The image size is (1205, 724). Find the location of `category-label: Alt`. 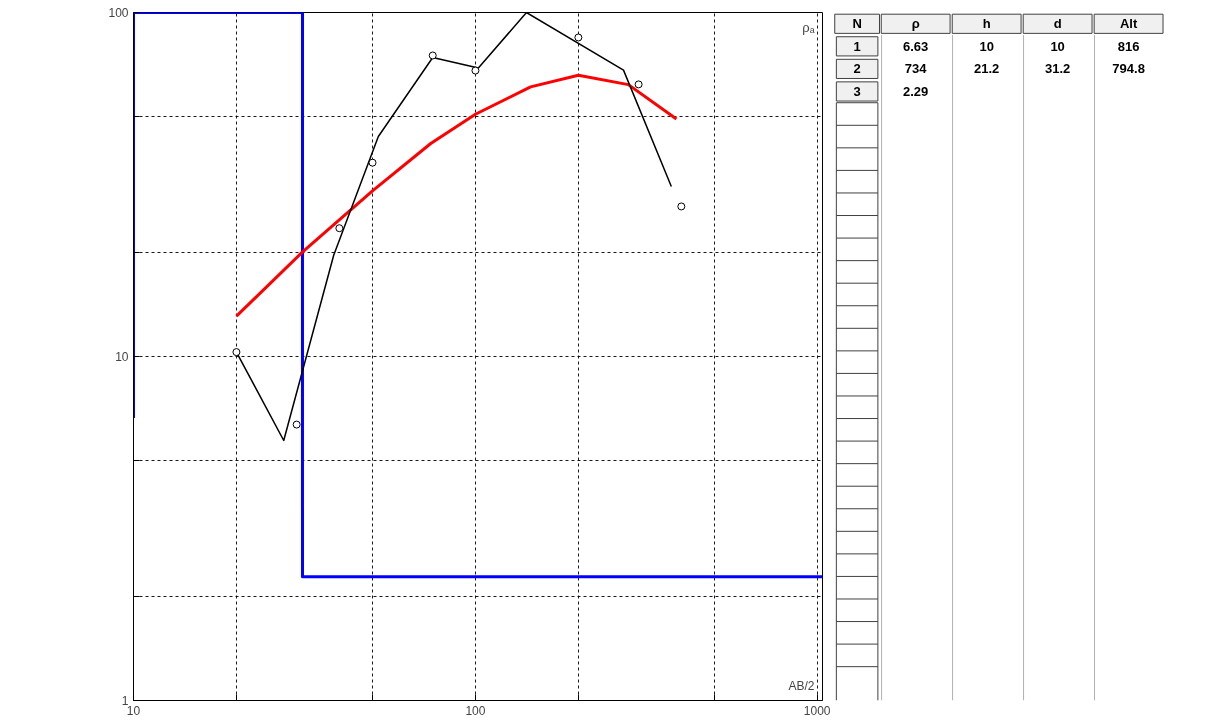

category-label: Alt is located at coordinates (1128, 24).